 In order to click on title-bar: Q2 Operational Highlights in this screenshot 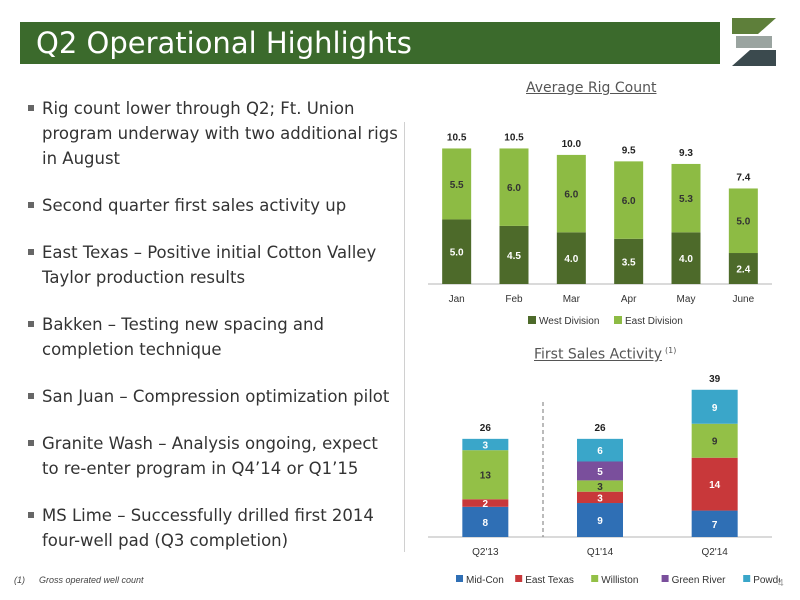, I will do `click(370, 43)`.